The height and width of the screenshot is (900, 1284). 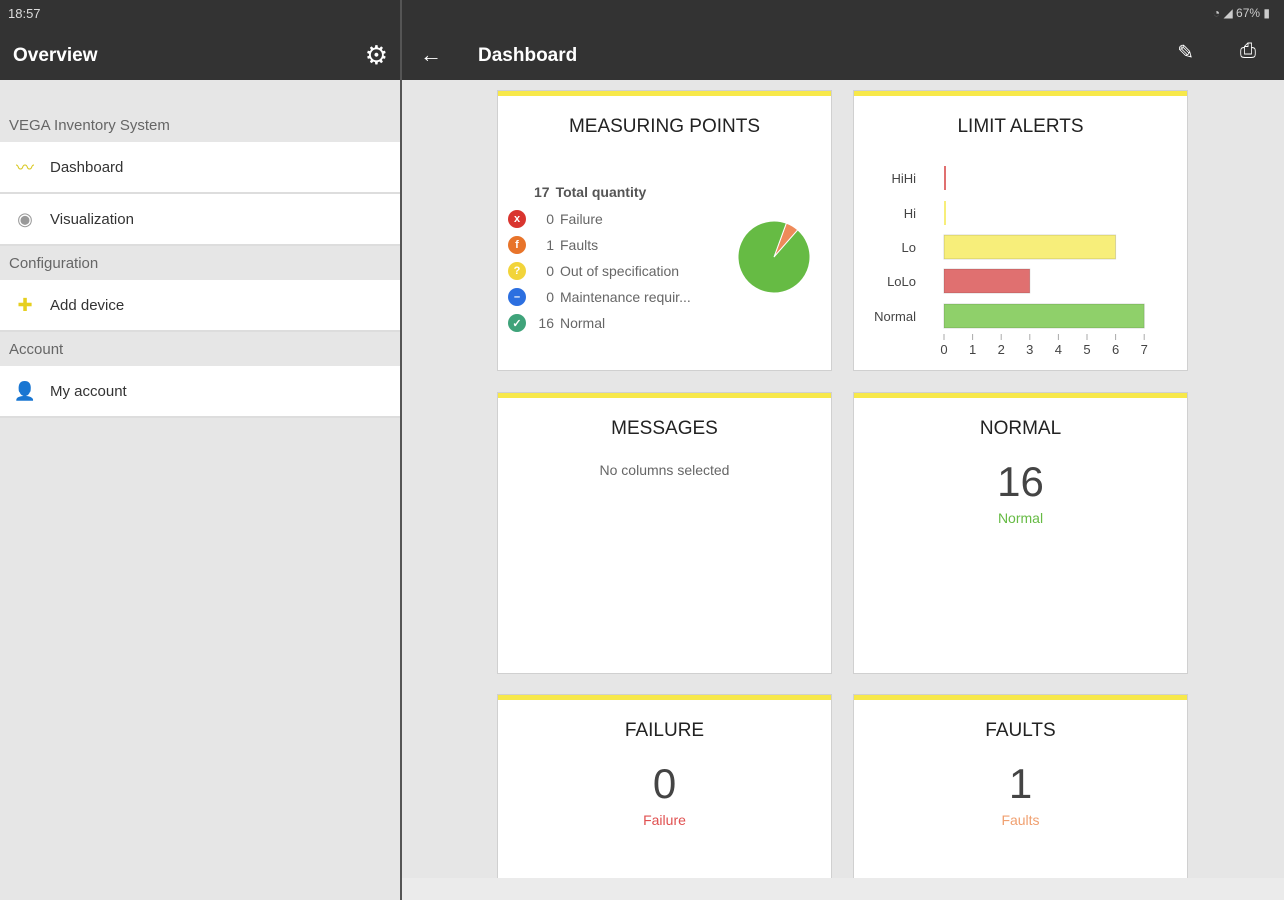 I want to click on pie-slice-normal, so click(x=774, y=257).